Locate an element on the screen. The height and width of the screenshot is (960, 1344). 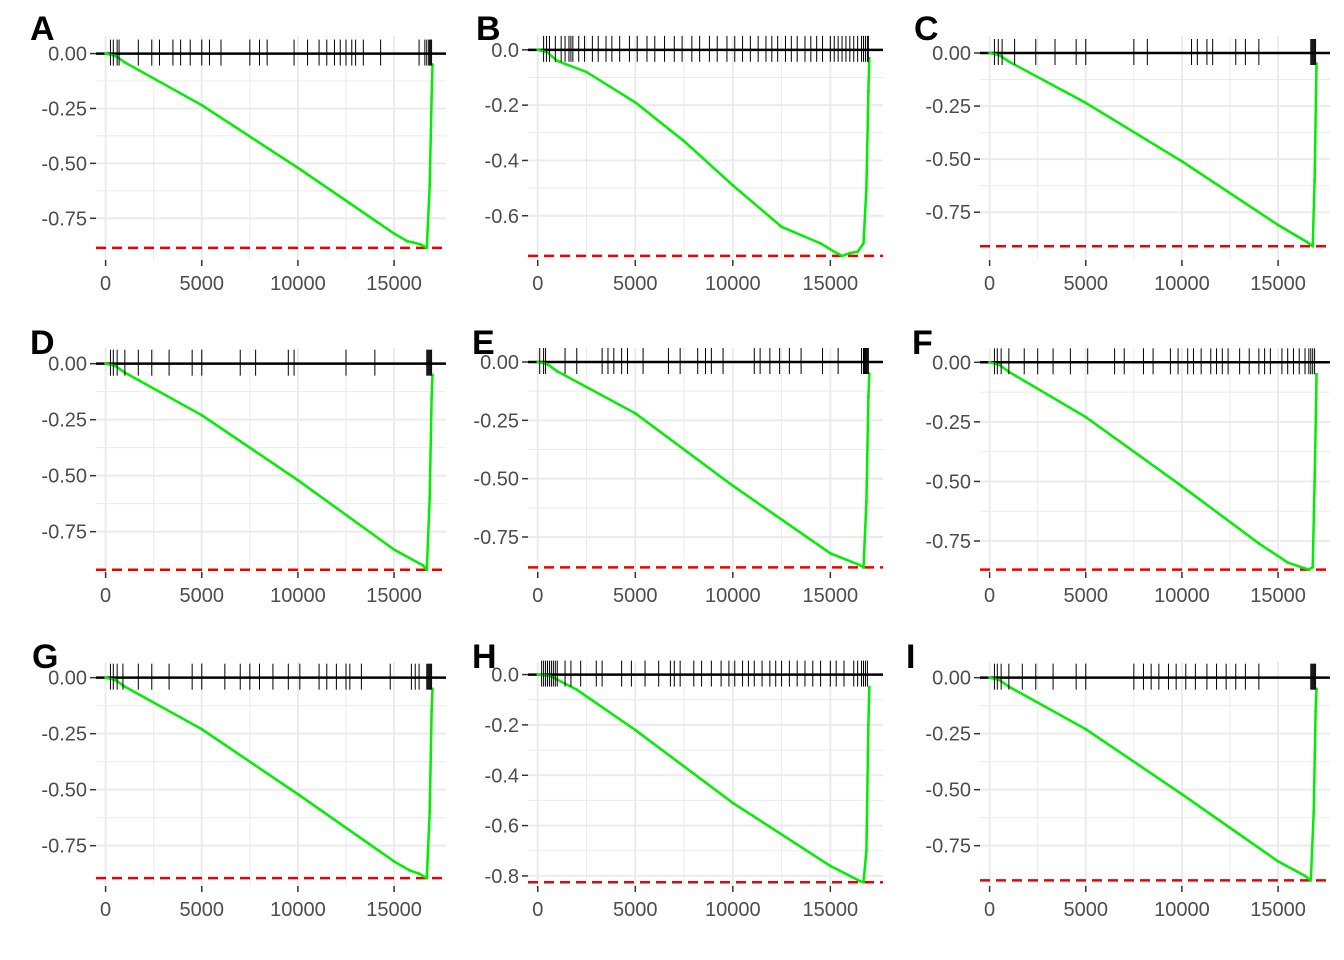
panel-a: 0 5000 10000 15000 0.00 -0.25 -0.50 -0.75 A is located at coordinates (238, 152).